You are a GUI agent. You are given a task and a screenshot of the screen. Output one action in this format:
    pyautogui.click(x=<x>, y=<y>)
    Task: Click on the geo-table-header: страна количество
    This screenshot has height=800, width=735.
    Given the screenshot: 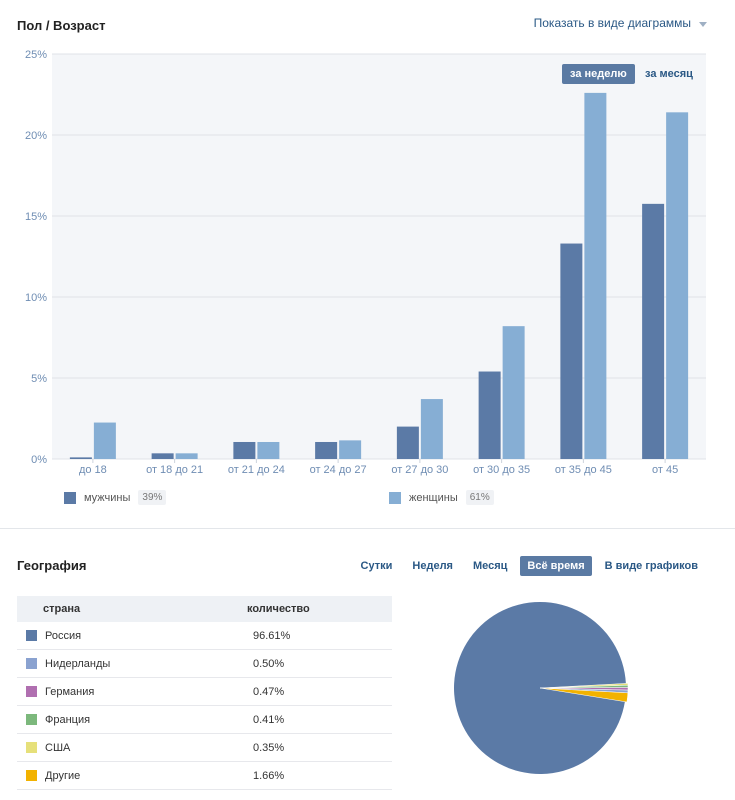 What is the action you would take?
    pyautogui.click(x=204, y=609)
    